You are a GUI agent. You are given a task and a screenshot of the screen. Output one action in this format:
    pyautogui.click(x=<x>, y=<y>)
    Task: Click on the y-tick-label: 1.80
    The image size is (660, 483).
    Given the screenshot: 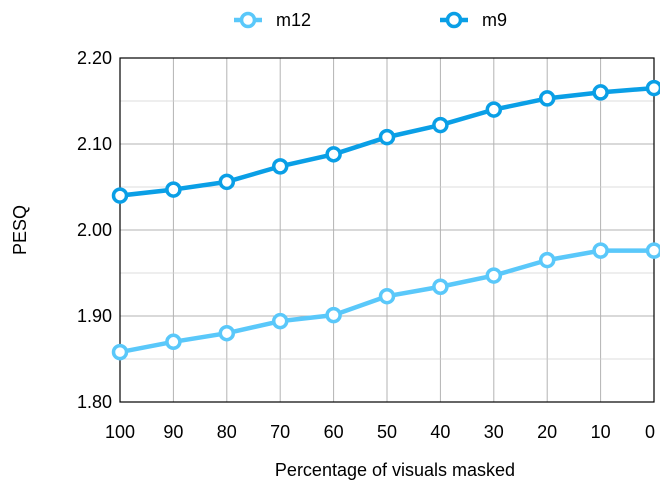 What is the action you would take?
    pyautogui.click(x=94, y=402)
    